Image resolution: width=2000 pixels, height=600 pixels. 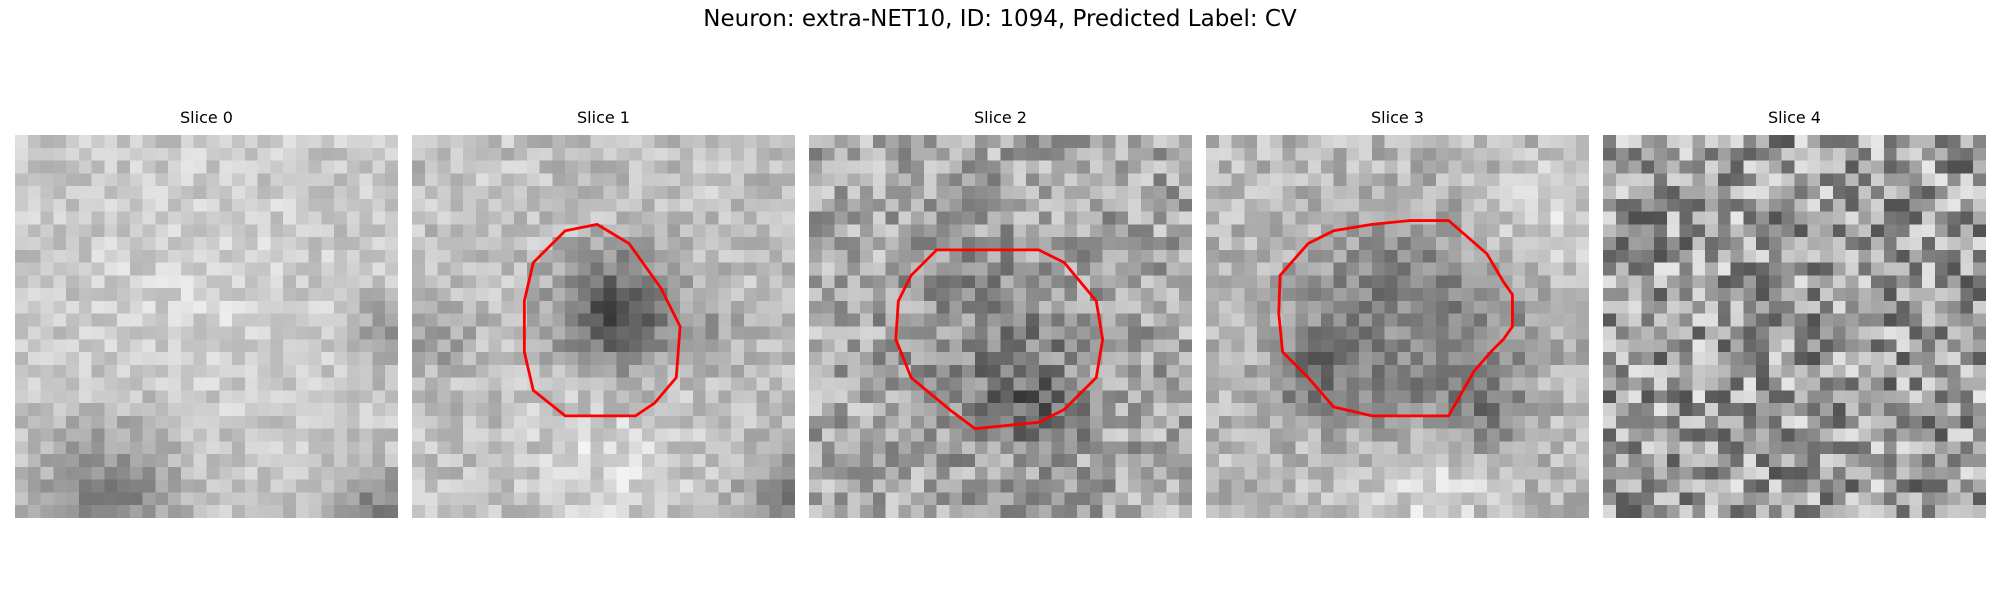 I want to click on slice-panel: Slice 0, so click(x=206, y=118).